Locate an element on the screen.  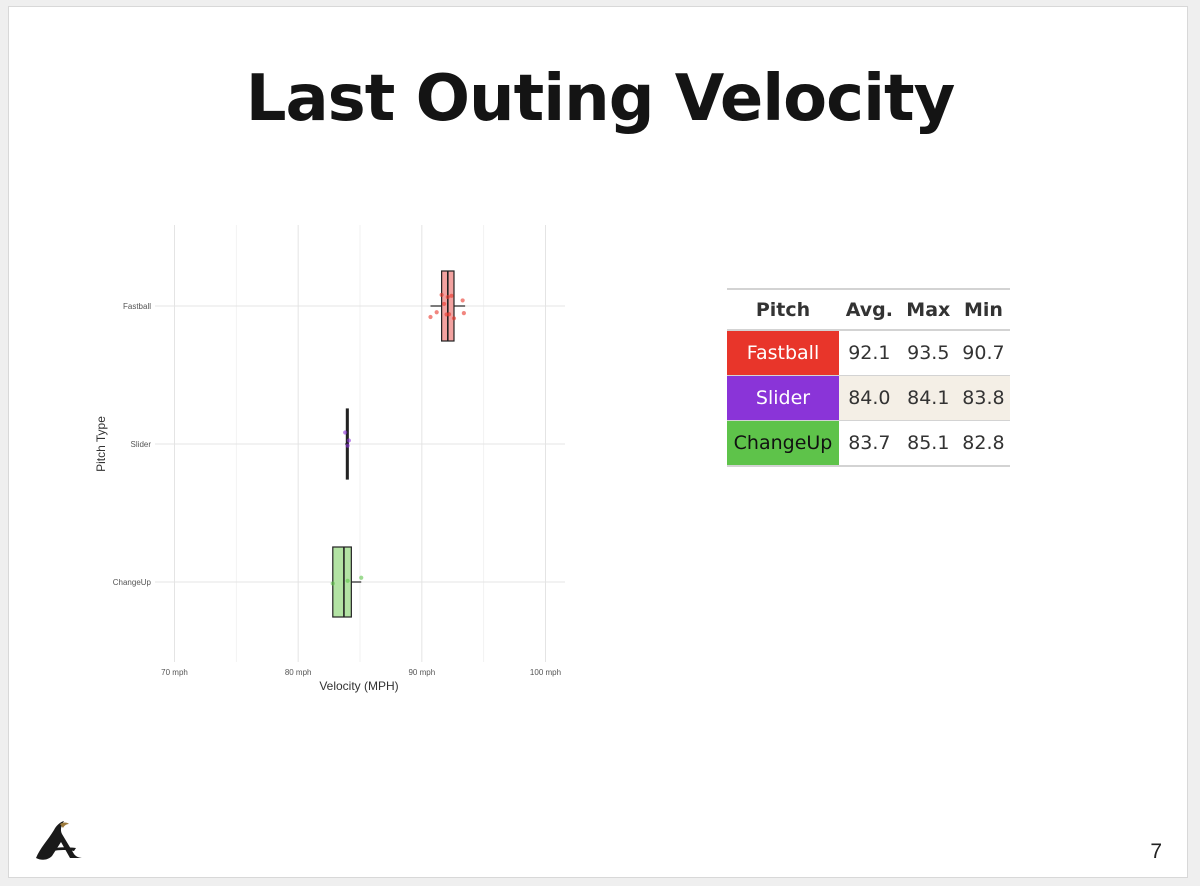
min-cell-changeup: 82.8 is located at coordinates (983, 443).